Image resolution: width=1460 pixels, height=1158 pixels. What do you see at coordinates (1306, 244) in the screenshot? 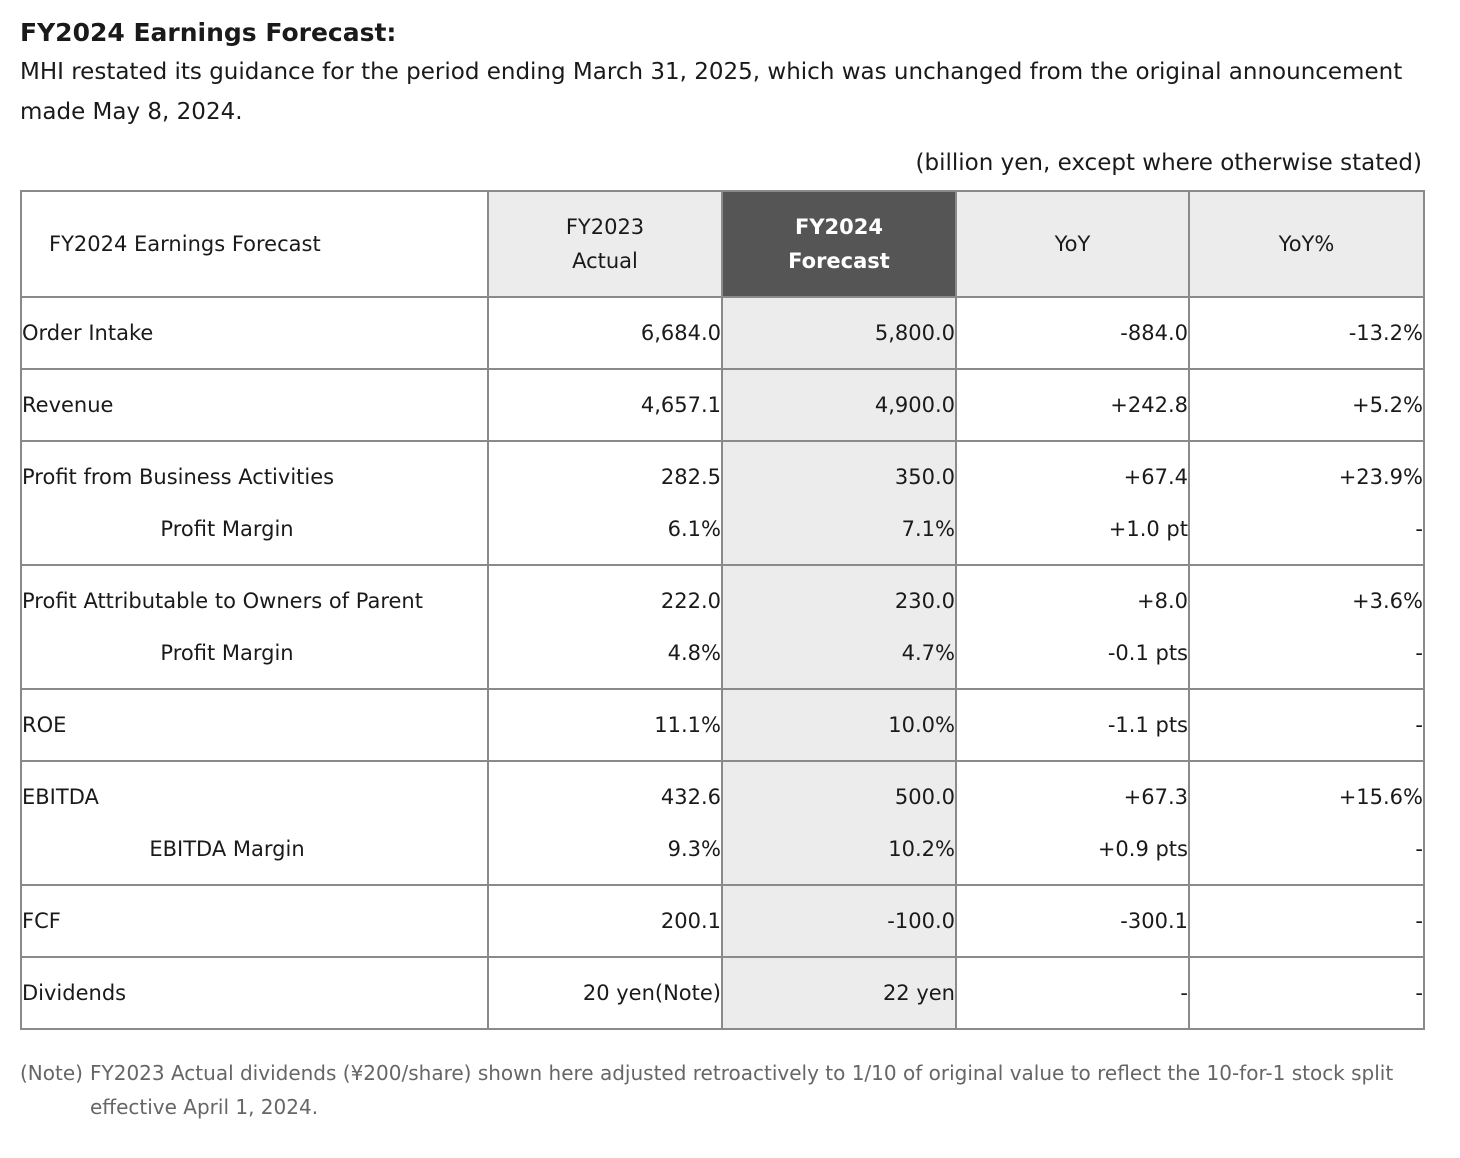
I see `header-yoy-pct: YoY%` at bounding box center [1306, 244].